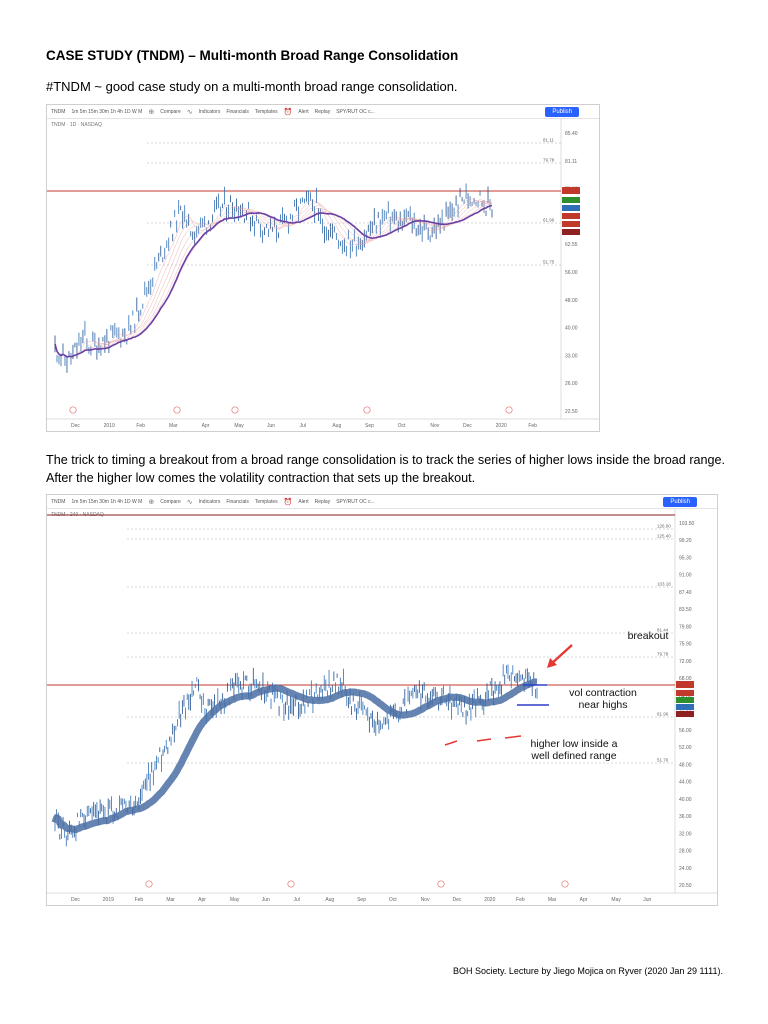 Image resolution: width=768 pixels, height=1024 pixels. What do you see at coordinates (552, 663) in the screenshot?
I see `breakout-arrow-head` at bounding box center [552, 663].